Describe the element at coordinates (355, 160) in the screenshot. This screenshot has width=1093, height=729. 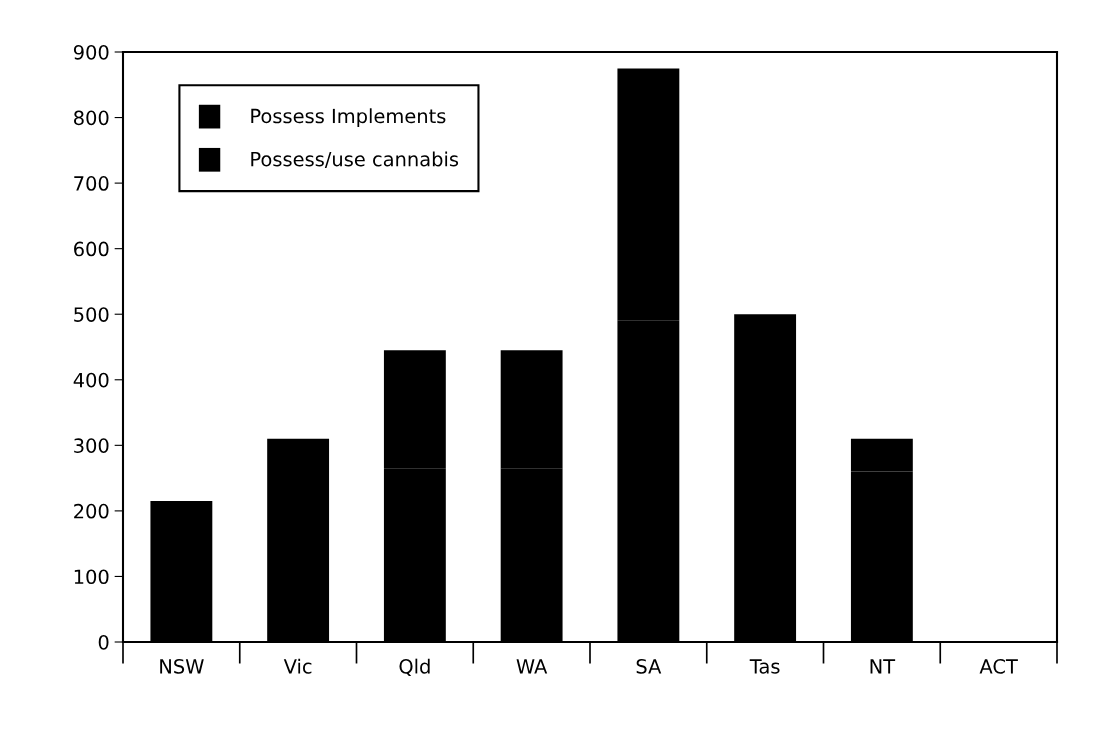
I see `legend-label: Possess/use cannabis` at that location.